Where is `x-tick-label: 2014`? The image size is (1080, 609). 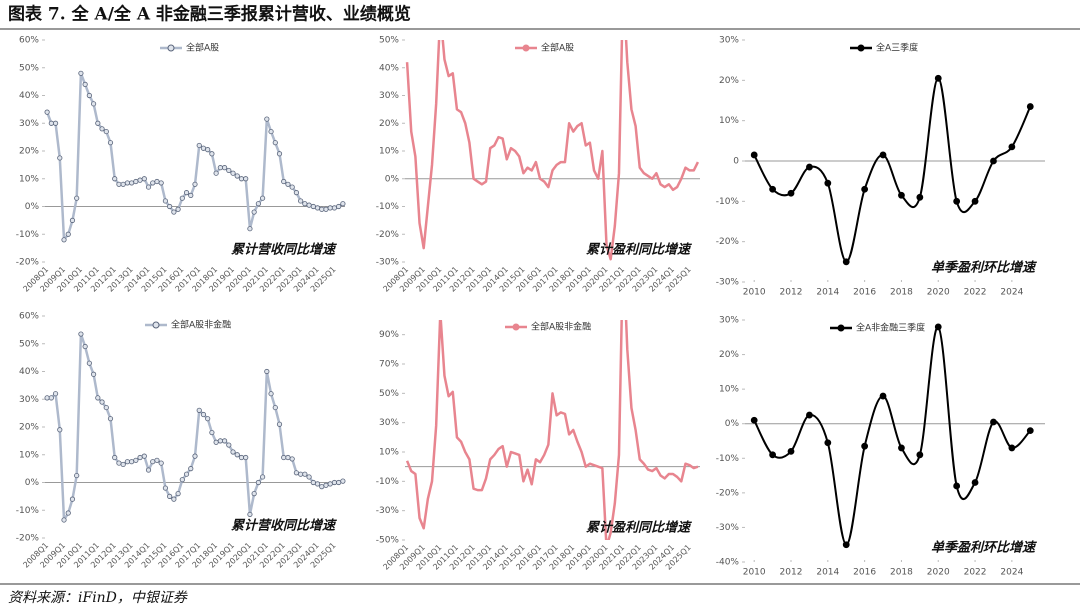 x-tick-label: 2014 is located at coordinates (827, 573).